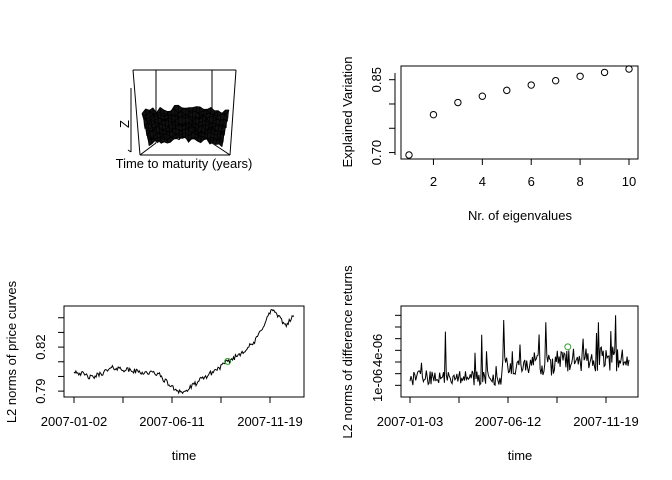  I want to click on y-axis: 0.70 0.85, so click(382, 116).